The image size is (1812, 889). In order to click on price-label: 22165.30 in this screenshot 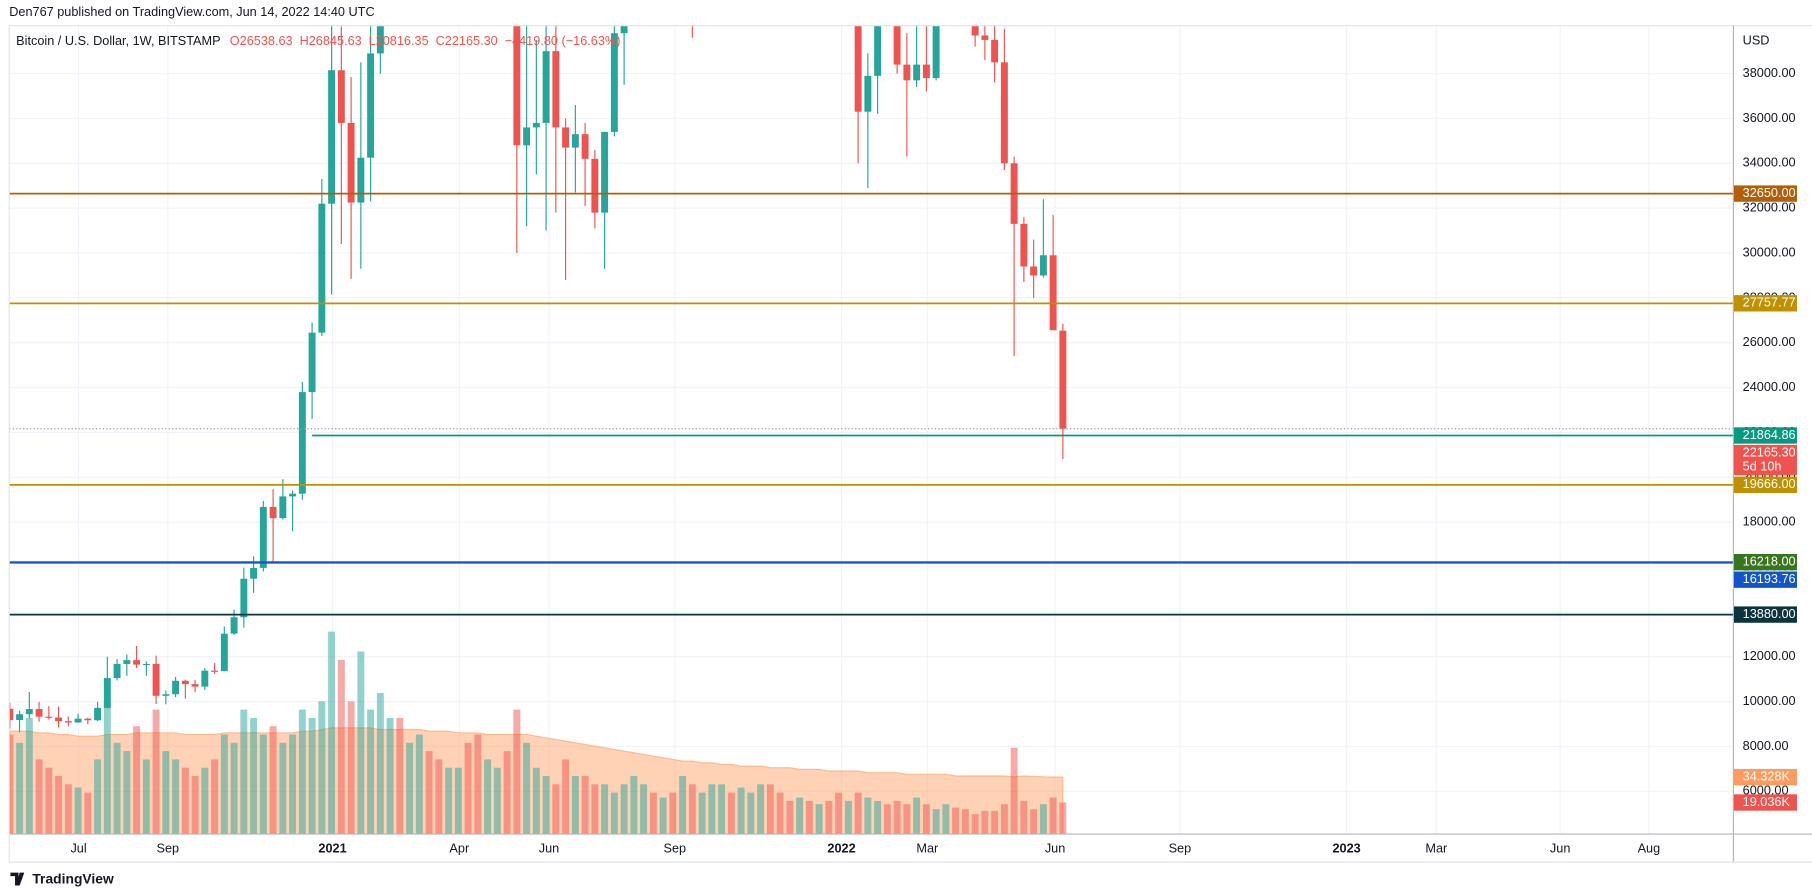, I will do `click(1769, 451)`.